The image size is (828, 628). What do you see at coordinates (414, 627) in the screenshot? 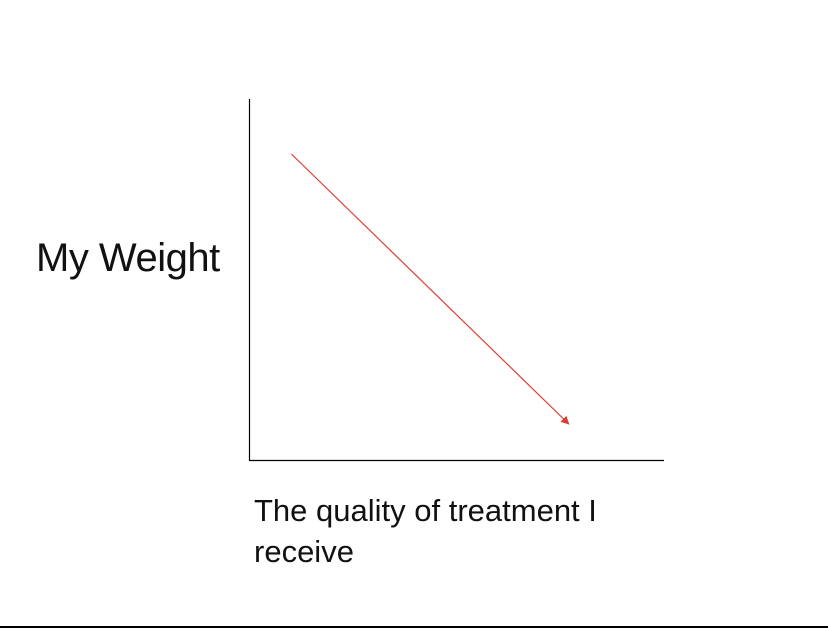
I see `bottom-divider` at bounding box center [414, 627].